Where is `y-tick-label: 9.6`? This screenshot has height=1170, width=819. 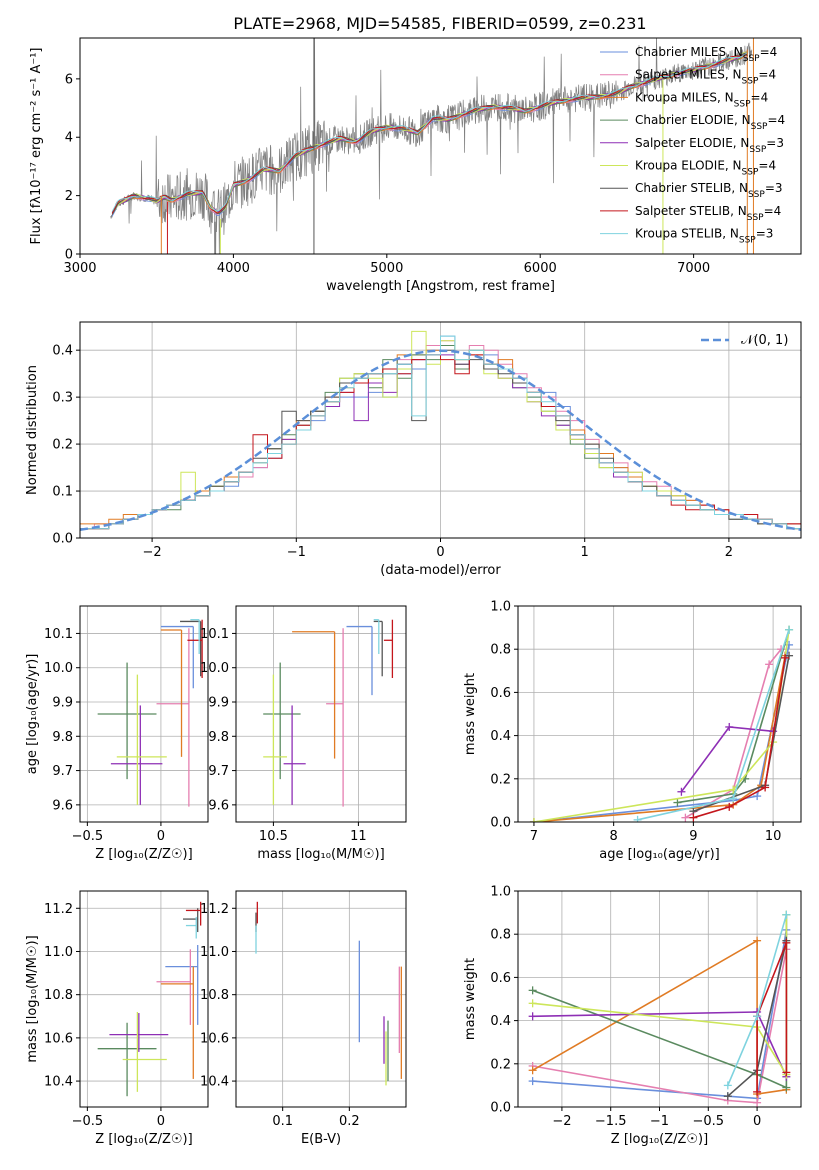
y-tick-label: 9.6 is located at coordinates (218, 805).